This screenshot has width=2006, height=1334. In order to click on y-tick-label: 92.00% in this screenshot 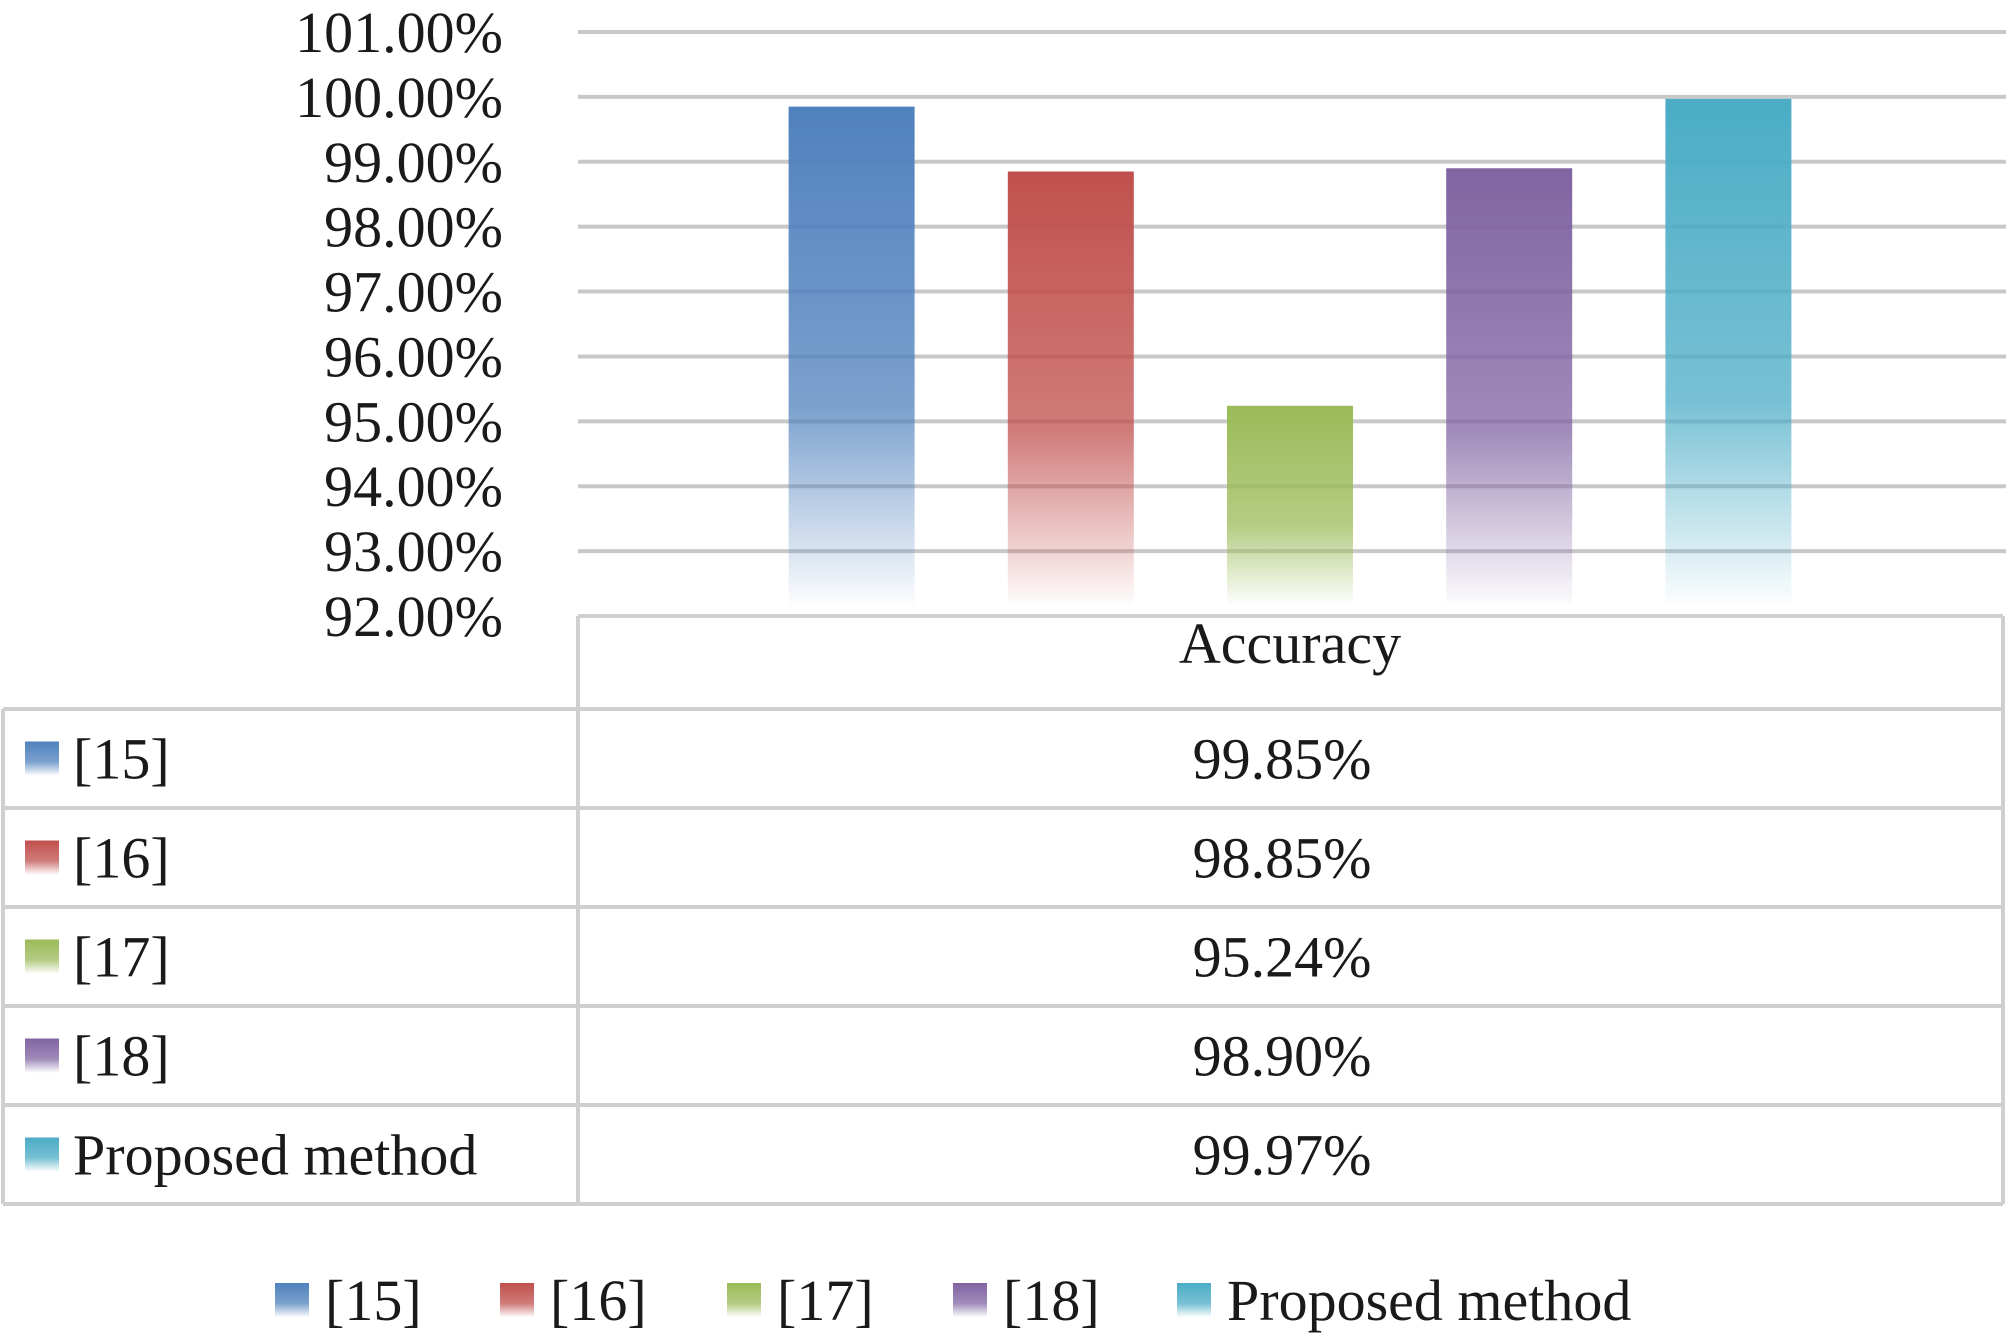, I will do `click(413, 616)`.